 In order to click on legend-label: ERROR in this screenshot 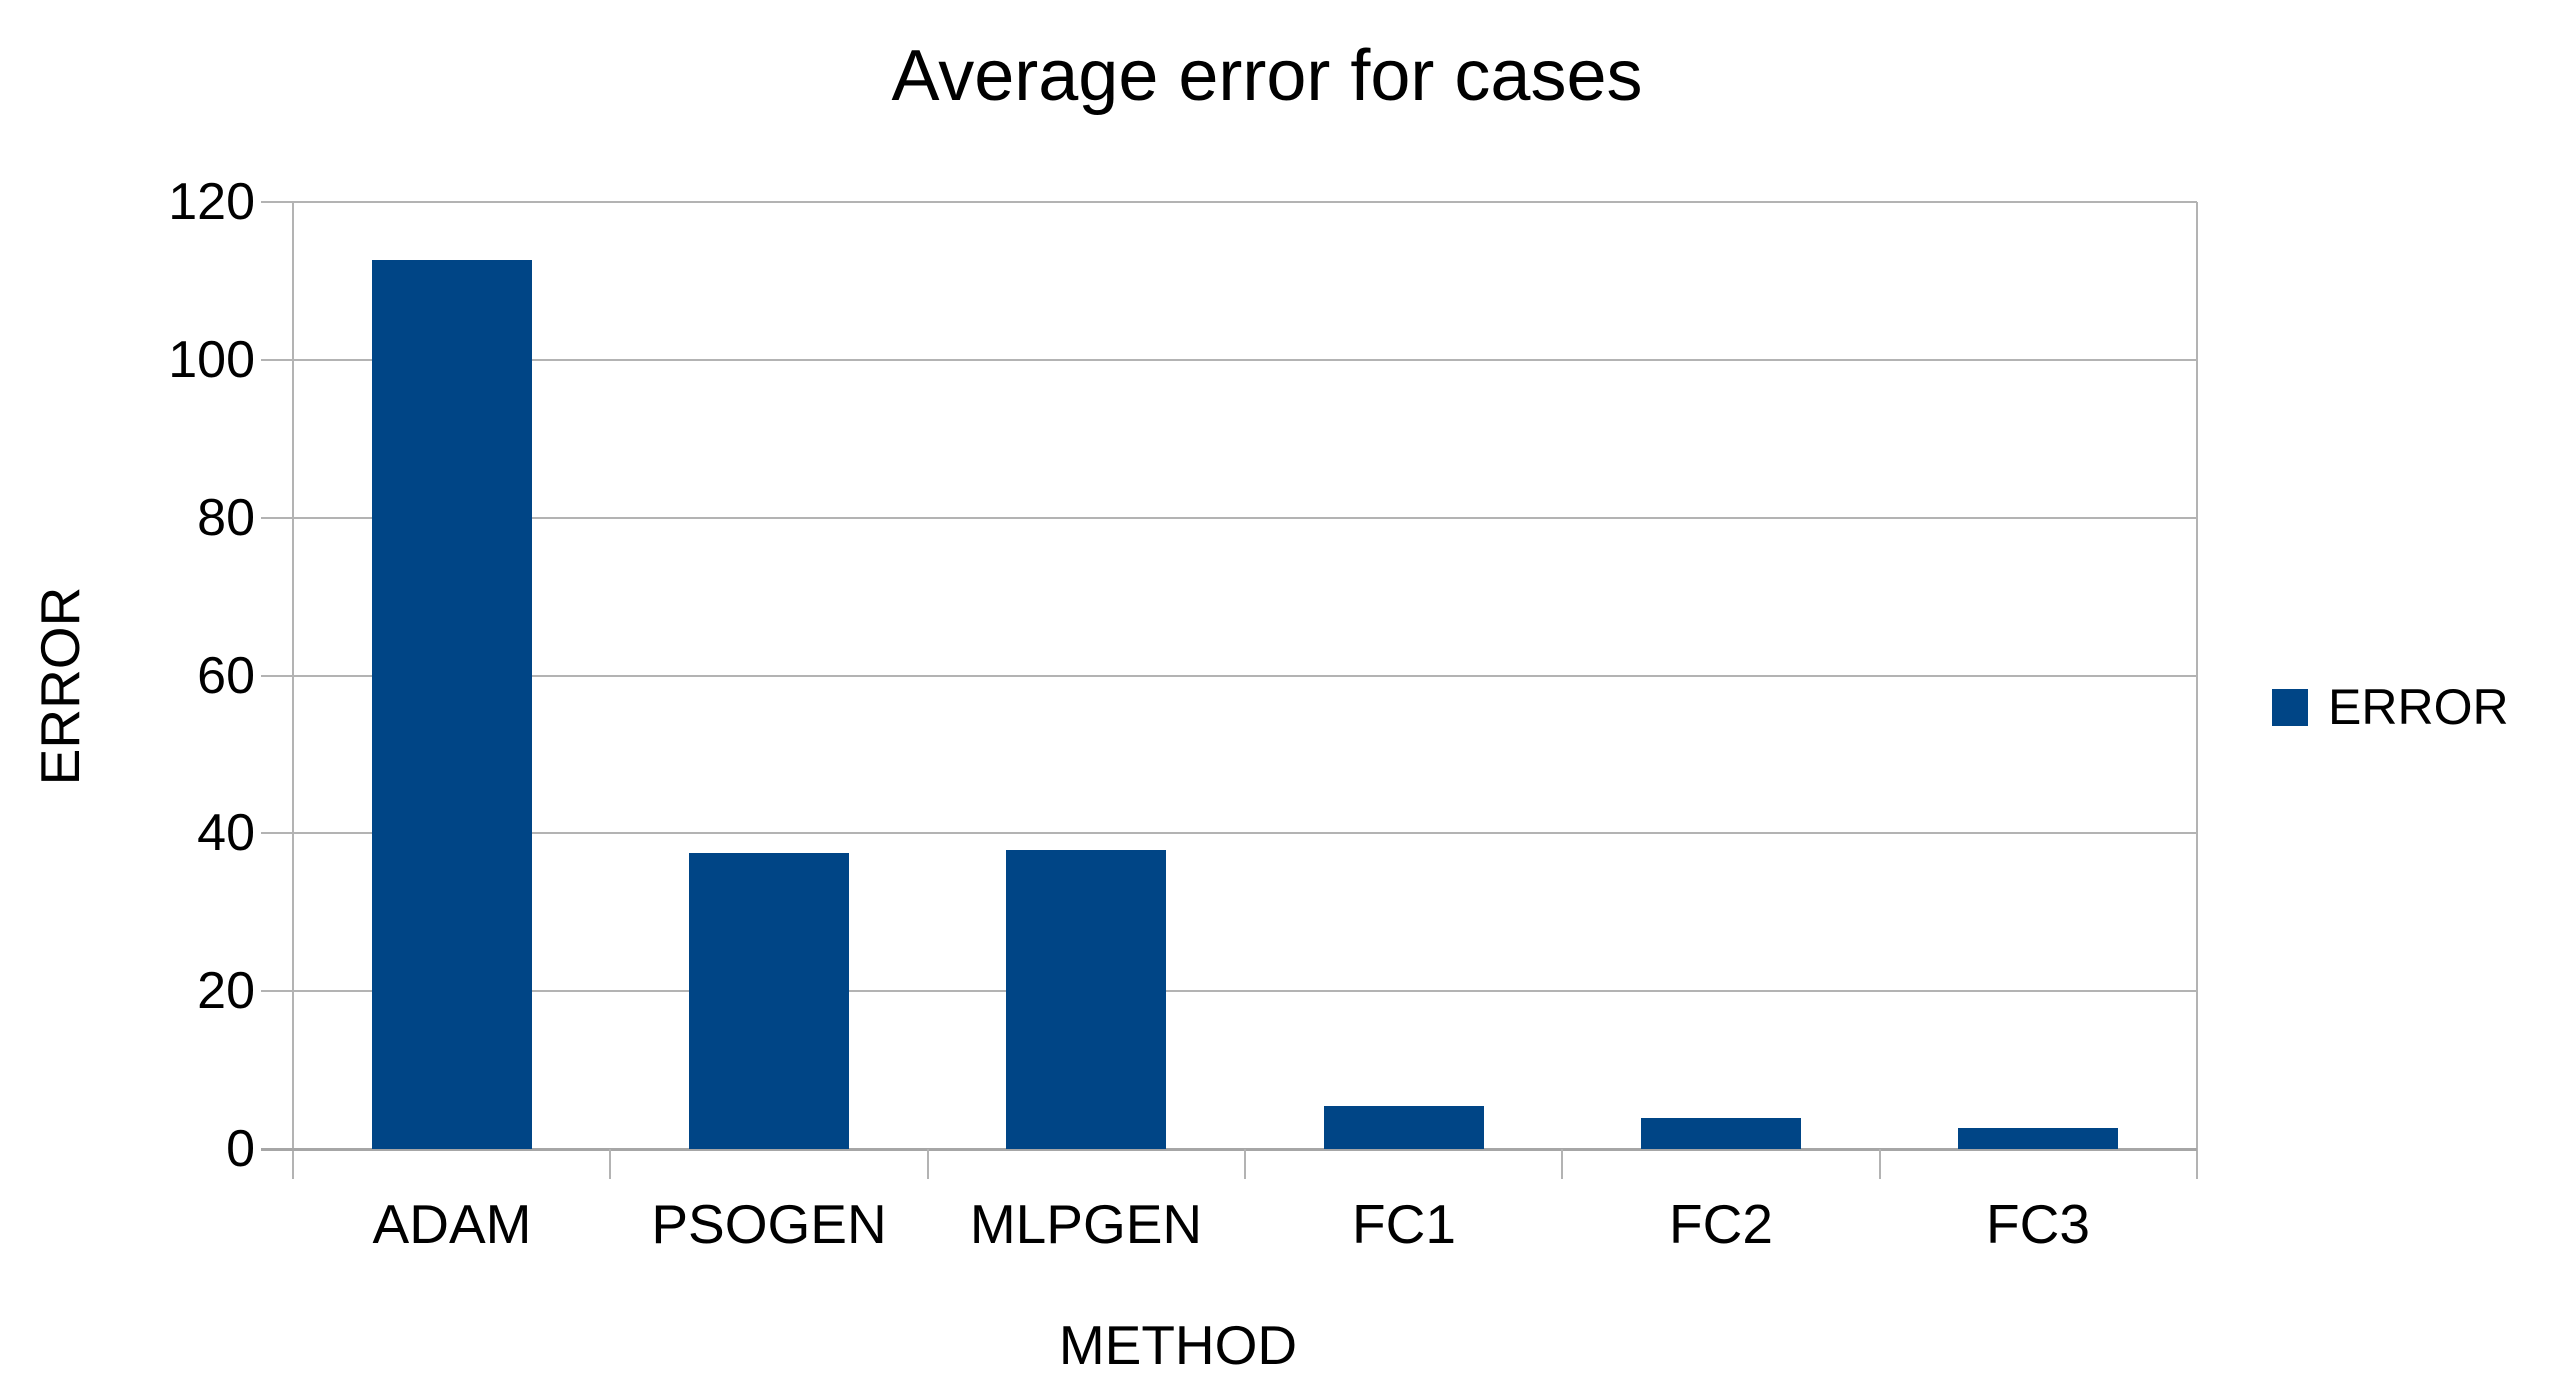, I will do `click(2418, 707)`.